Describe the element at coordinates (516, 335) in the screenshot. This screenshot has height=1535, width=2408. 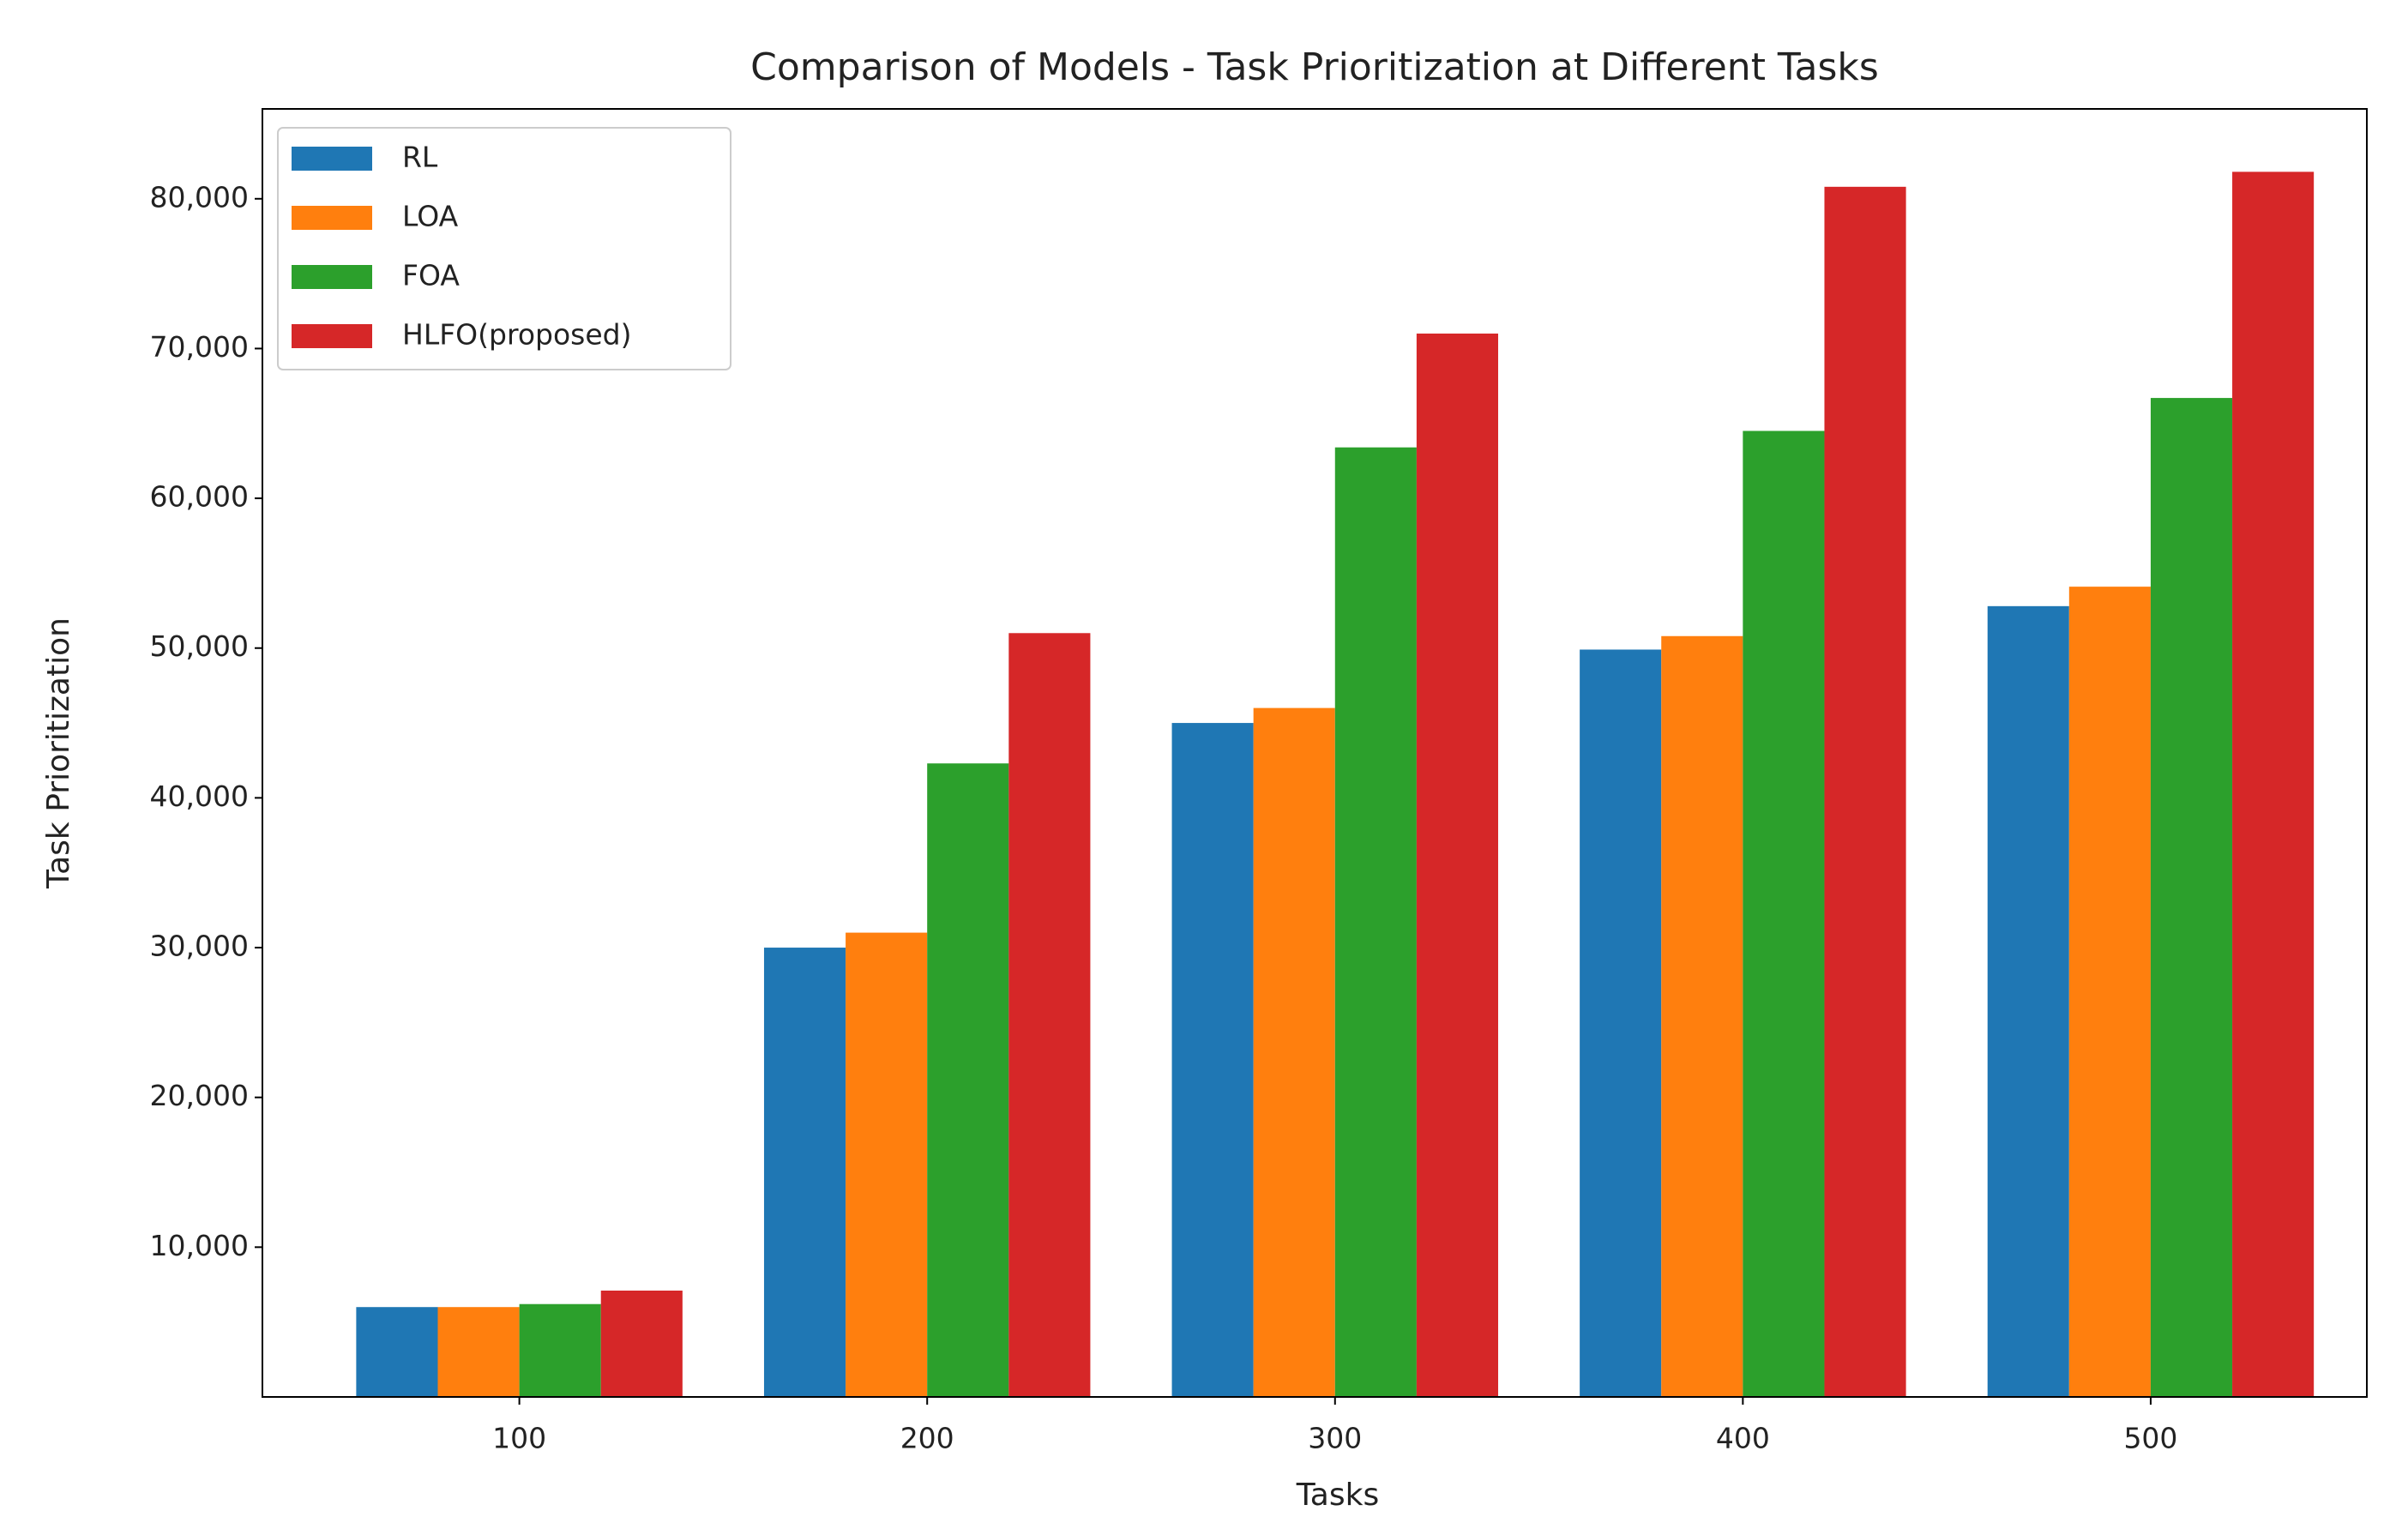
I see `legend-label: HLFO(proposed)` at that location.